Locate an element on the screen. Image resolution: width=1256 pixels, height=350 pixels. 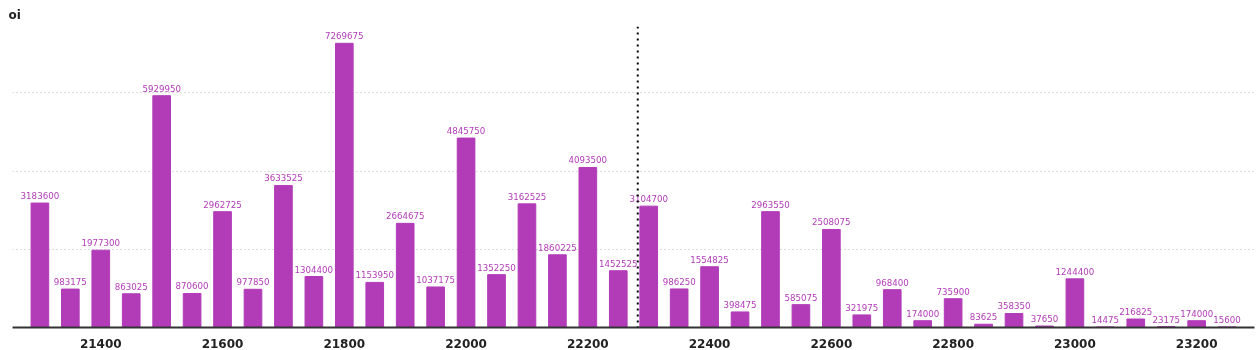
x-tick-label: 22400 is located at coordinates (709, 343).